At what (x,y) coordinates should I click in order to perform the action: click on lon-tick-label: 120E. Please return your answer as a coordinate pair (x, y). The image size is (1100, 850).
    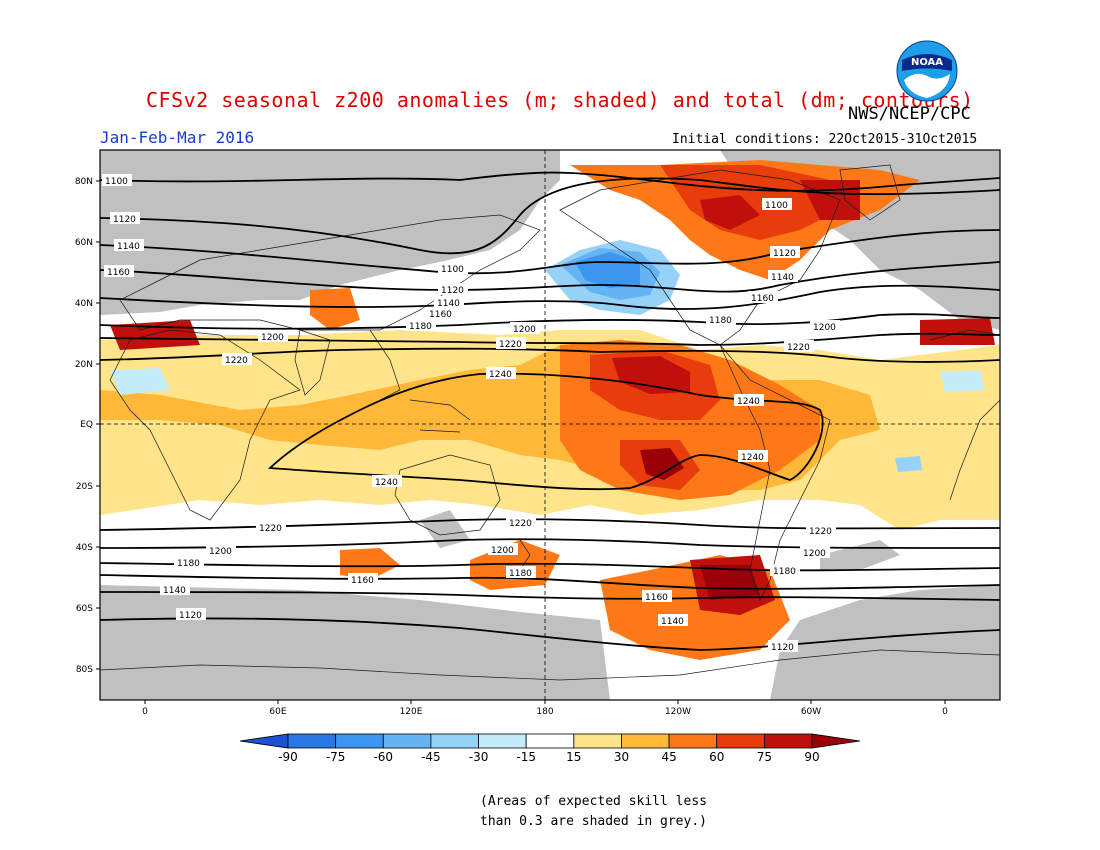
    Looking at the image, I should click on (411, 712).